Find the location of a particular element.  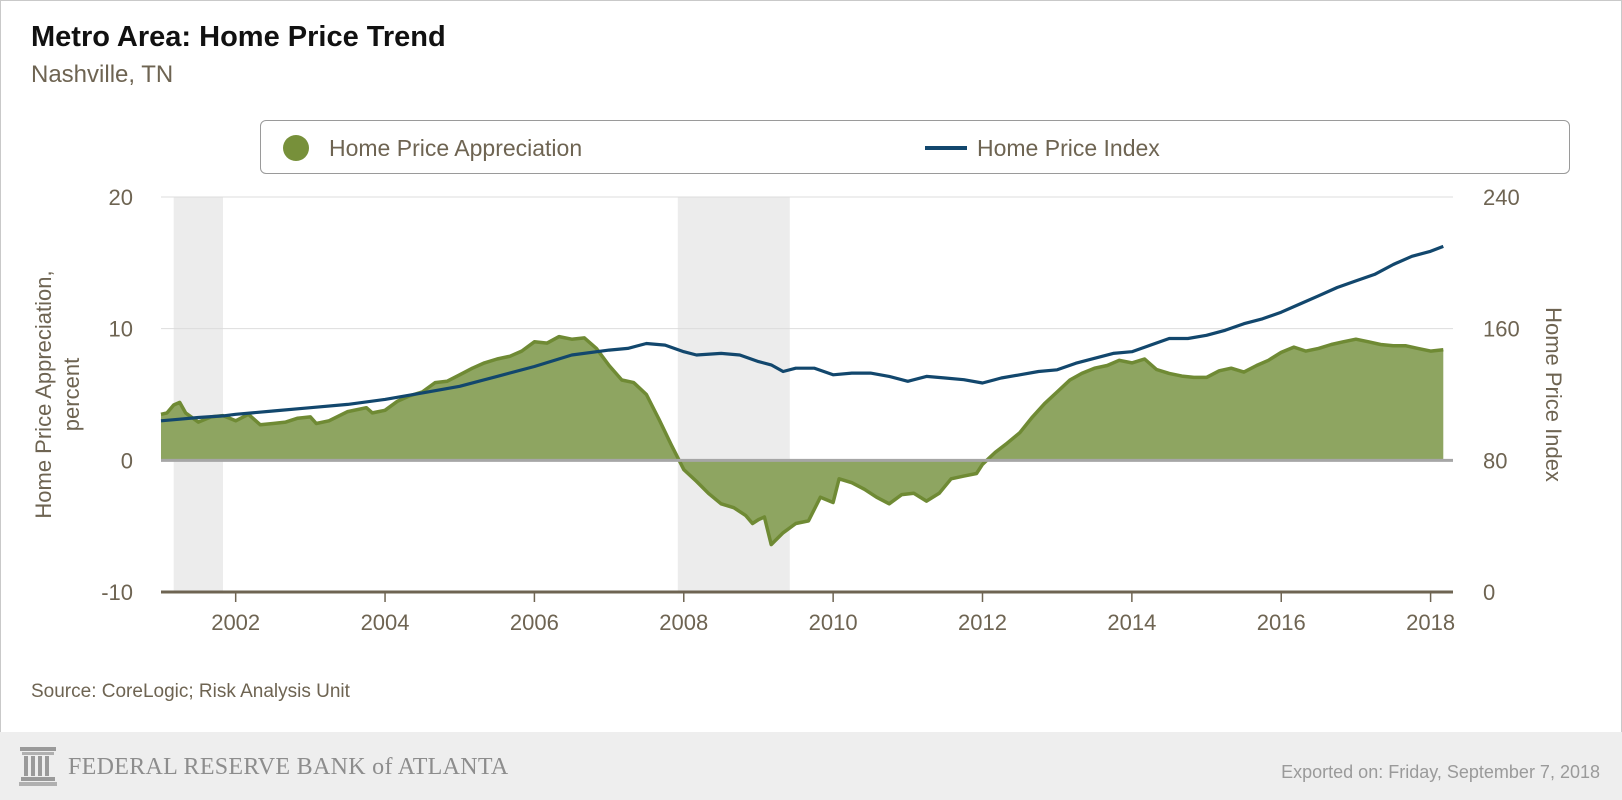

legend-line-icon is located at coordinates (946, 148).